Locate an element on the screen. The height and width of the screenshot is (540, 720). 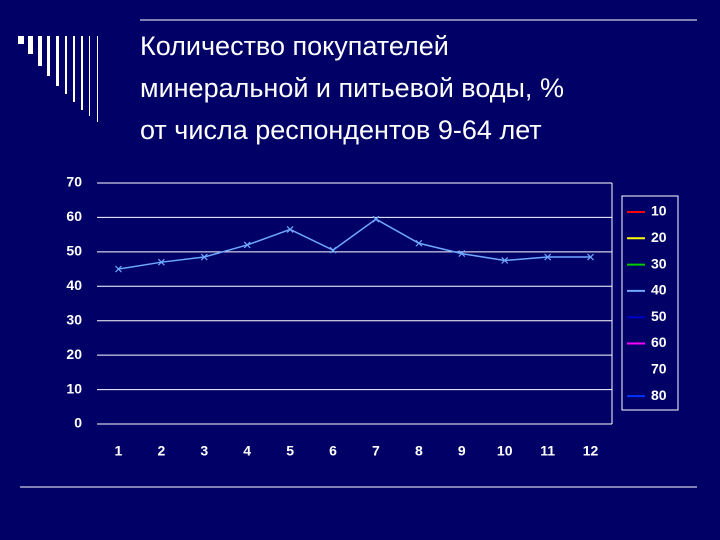
x-tick-label: 8 is located at coordinates (419, 451).